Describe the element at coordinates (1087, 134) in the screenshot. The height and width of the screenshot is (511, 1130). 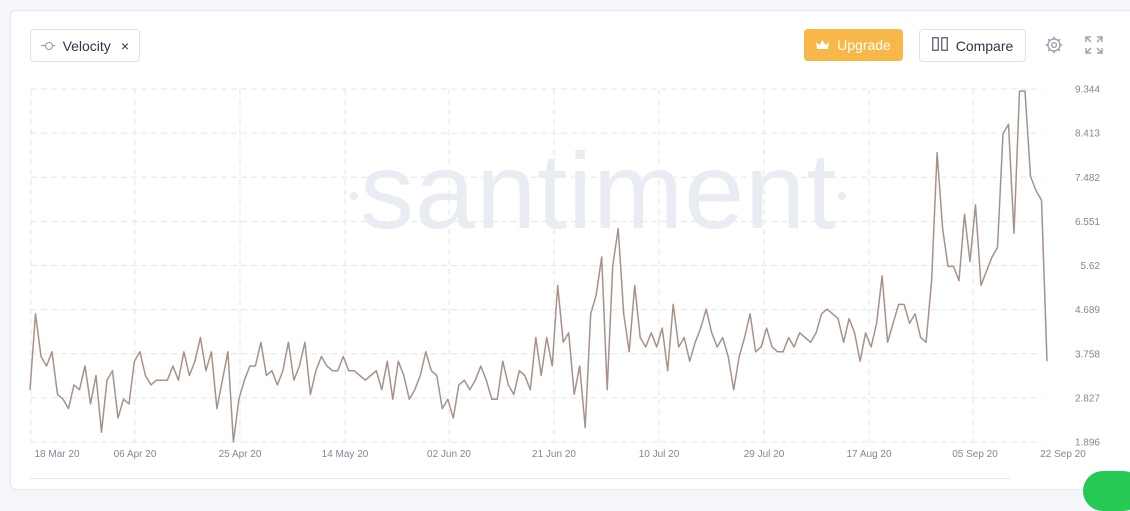
I see `y-tick-label: 8.413` at that location.